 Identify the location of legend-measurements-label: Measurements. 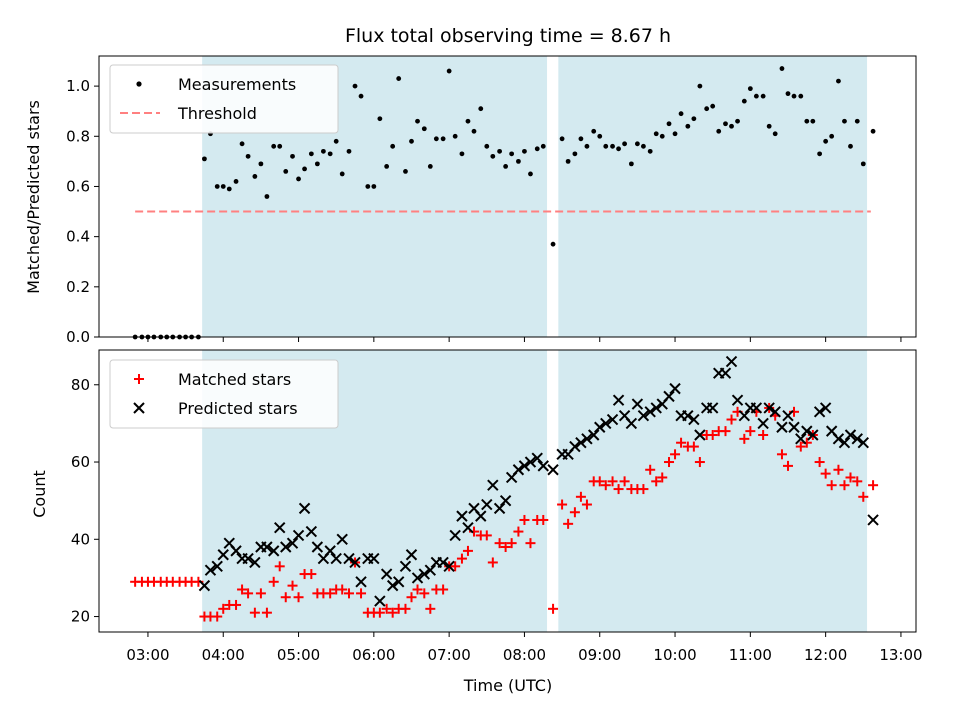
(237, 84).